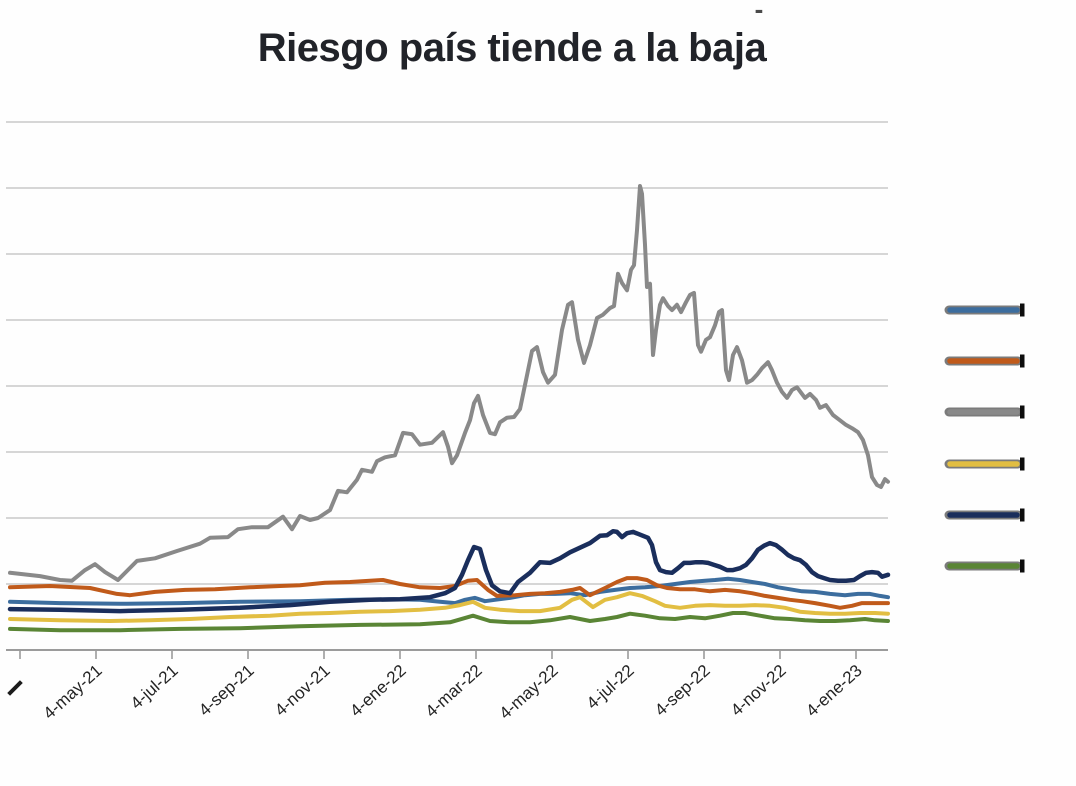 This screenshot has width=1076, height=786. Describe the element at coordinates (759, 12) in the screenshot. I see `title-artifact-dash: -` at that location.